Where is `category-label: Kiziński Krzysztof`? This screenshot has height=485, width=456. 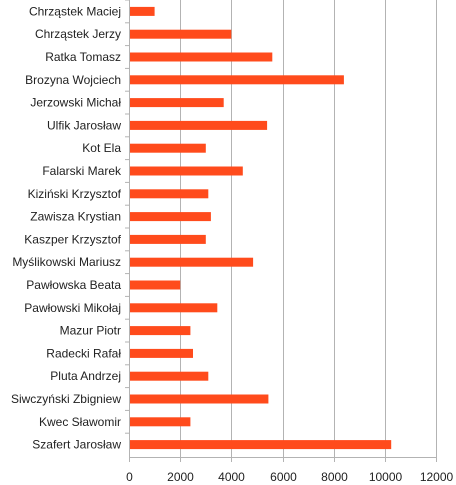 category-label: Kiziński Krzysztof is located at coordinates (75, 194).